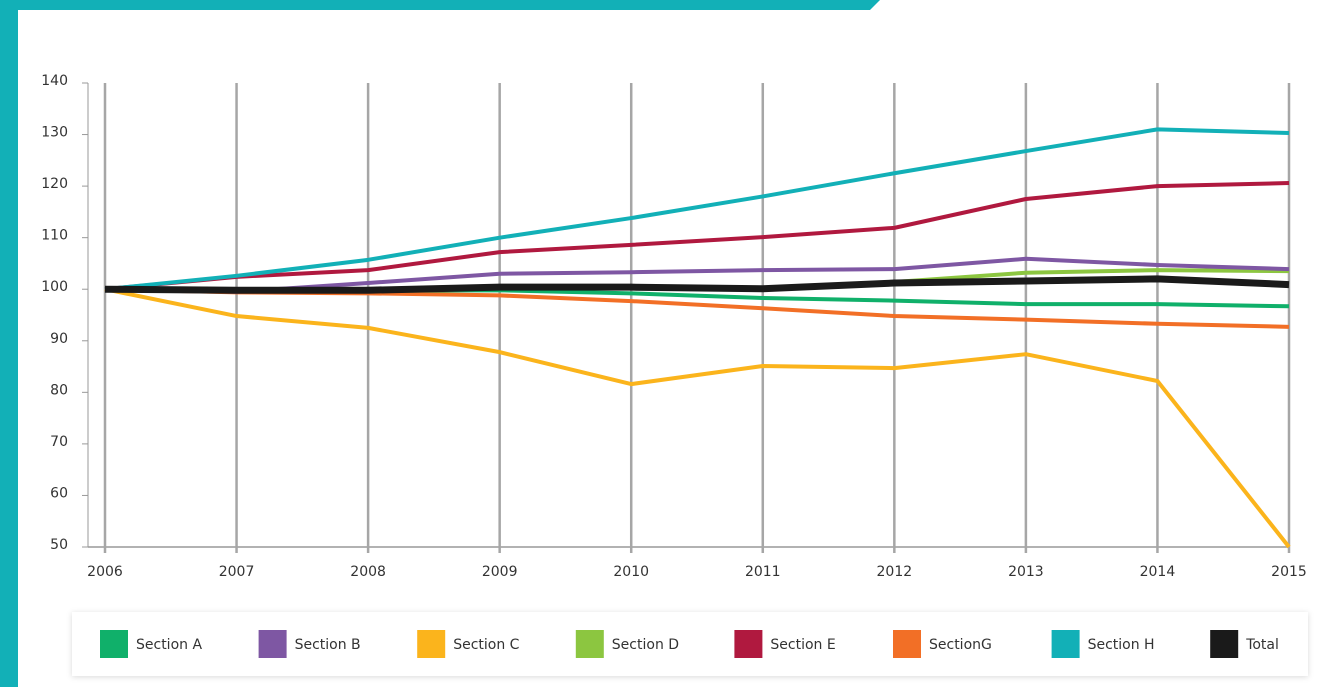 The width and height of the screenshot is (1325, 687). I want to click on side-stripe, so click(9, 343).